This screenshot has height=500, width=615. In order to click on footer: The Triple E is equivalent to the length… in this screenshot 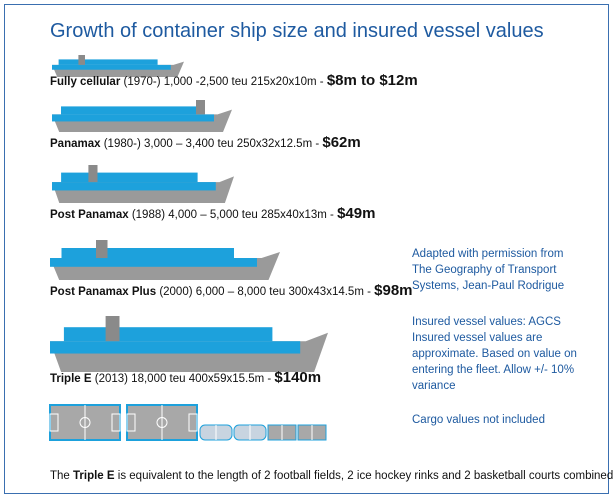, I will do `click(331, 476)`.